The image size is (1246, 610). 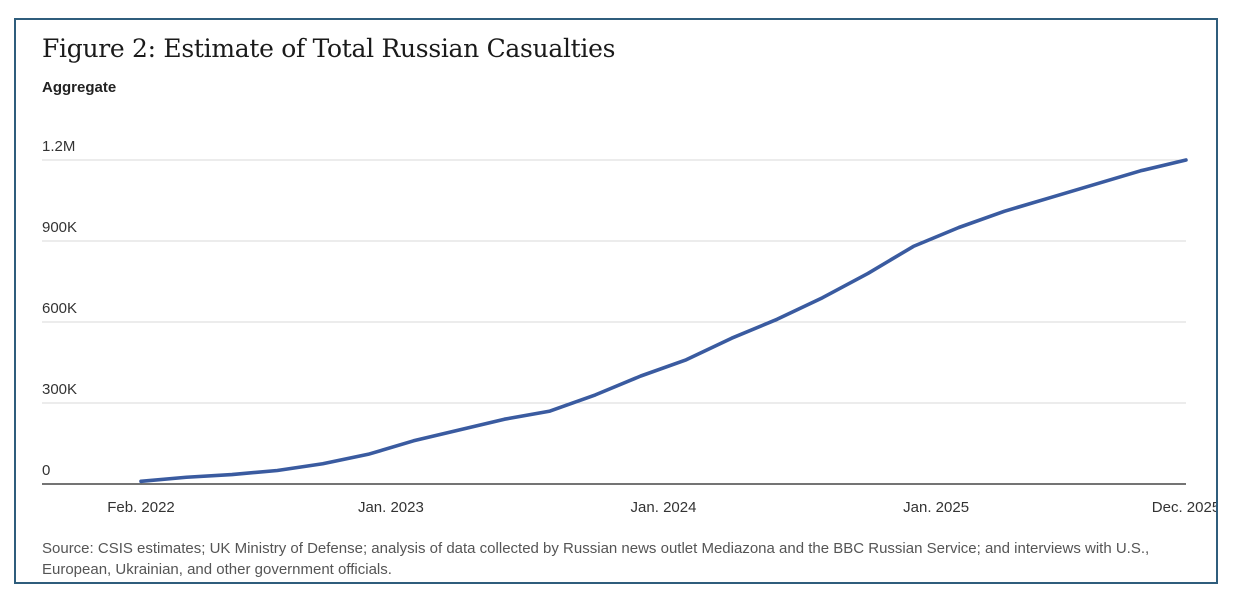 I want to click on chart-subtitle: Aggregate, so click(x=79, y=87).